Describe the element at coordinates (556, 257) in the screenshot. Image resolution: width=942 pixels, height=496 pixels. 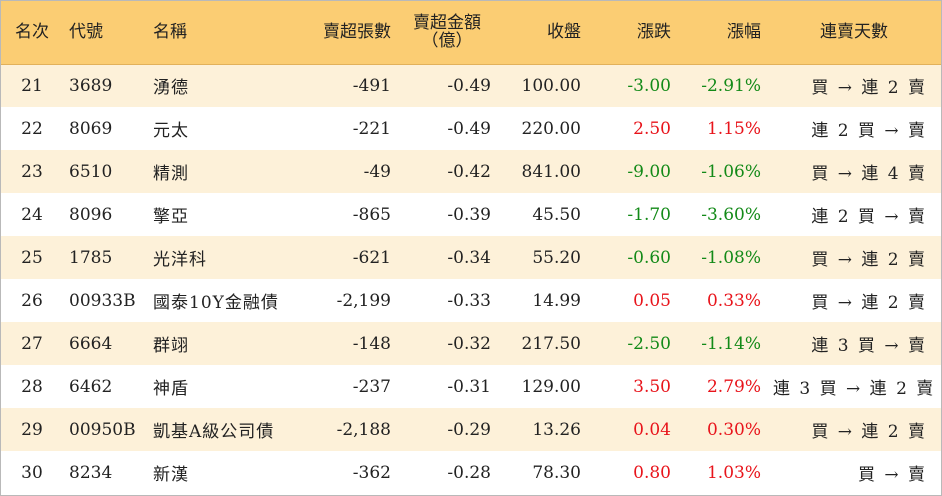
I see `close-cell: 55.20` at that location.